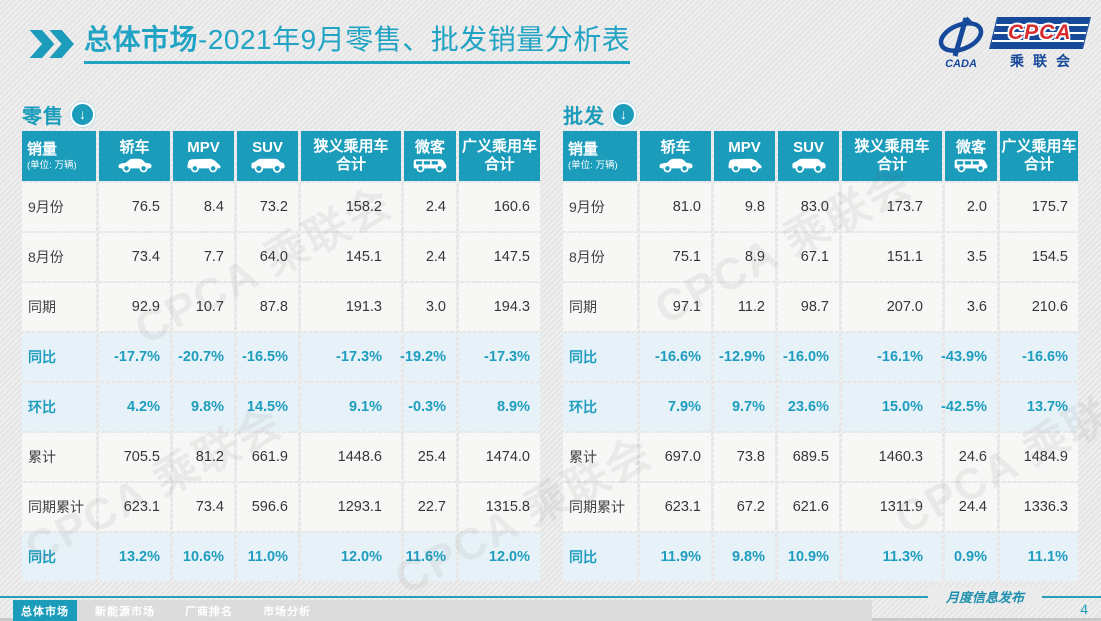  I want to click on table-cell: 160.6, so click(499, 207).